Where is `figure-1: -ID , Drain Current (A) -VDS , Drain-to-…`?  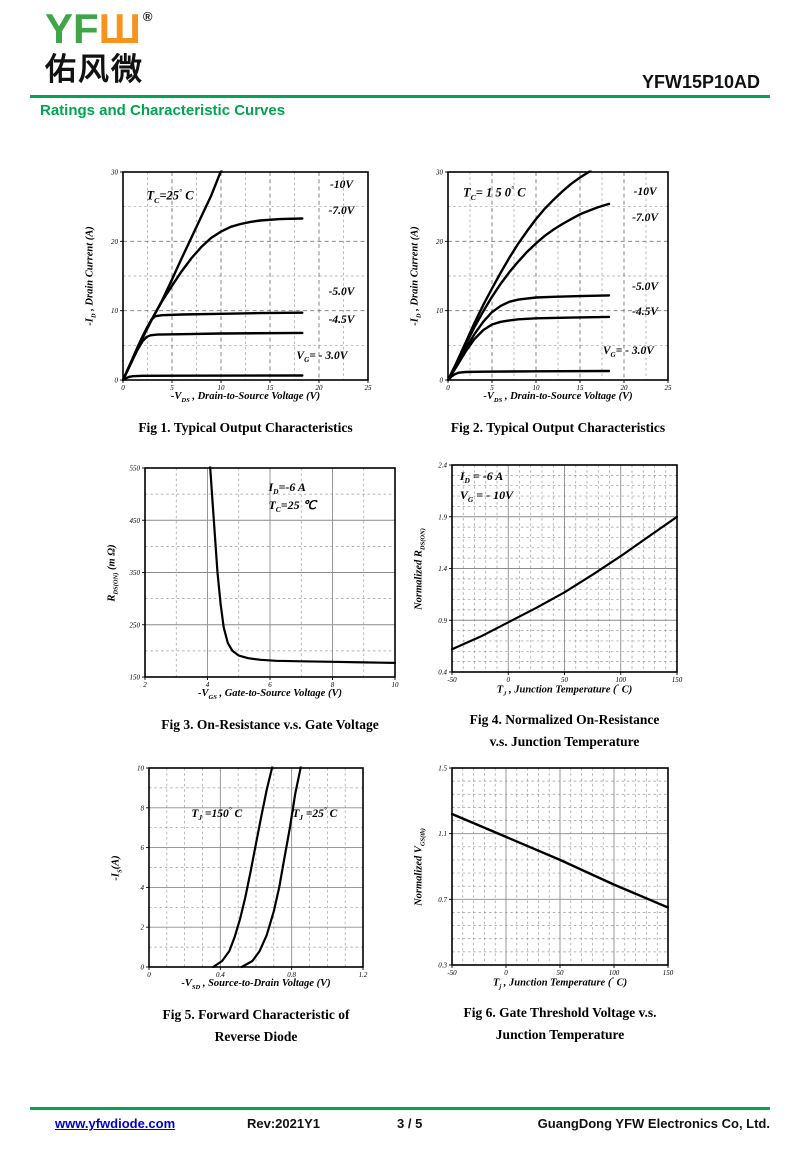 figure-1: -ID , Drain Current (A) -VDS , Drain-to-… is located at coordinates (228, 302).